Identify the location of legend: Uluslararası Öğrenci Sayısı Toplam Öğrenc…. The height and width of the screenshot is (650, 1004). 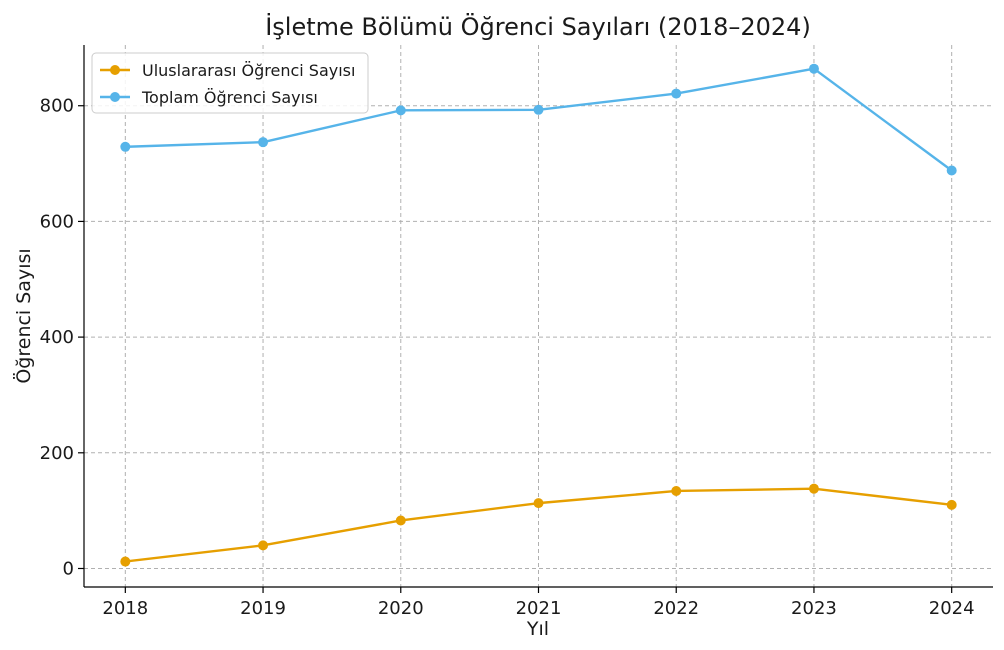
(230, 83).